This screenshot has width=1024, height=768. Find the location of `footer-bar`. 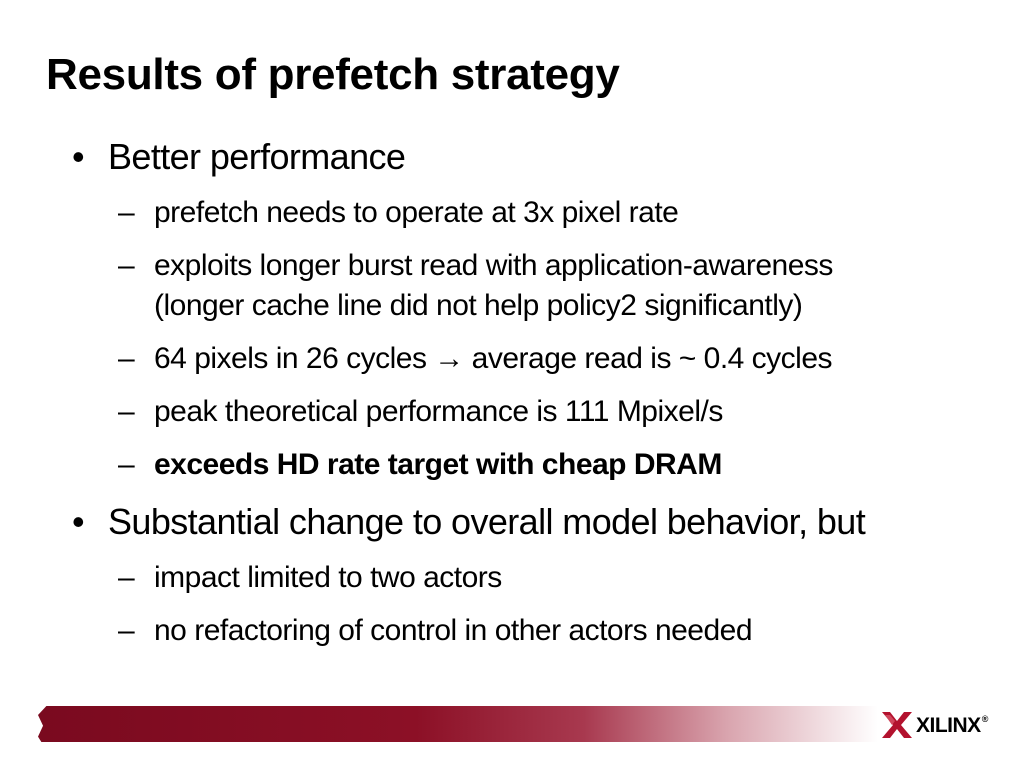

footer-bar is located at coordinates (458, 724).